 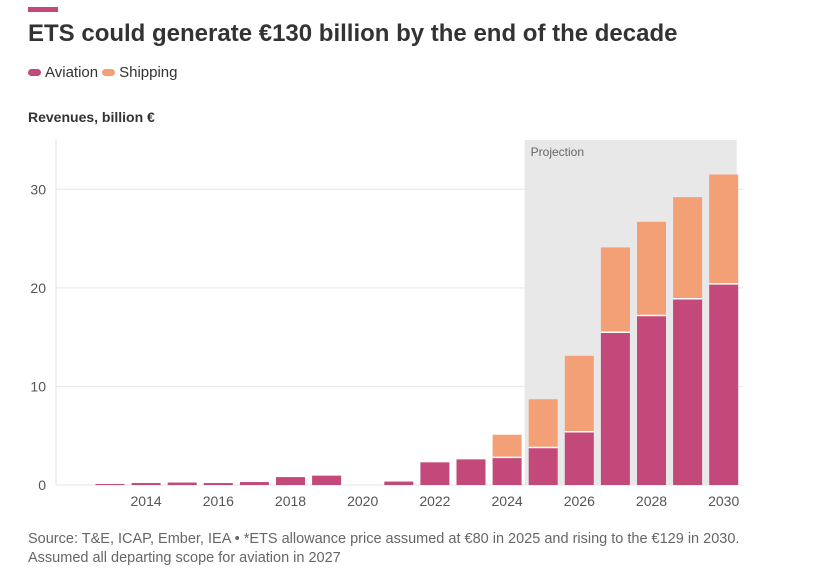 What do you see at coordinates (362, 501) in the screenshot?
I see `x-tick-label-2020: 2020` at bounding box center [362, 501].